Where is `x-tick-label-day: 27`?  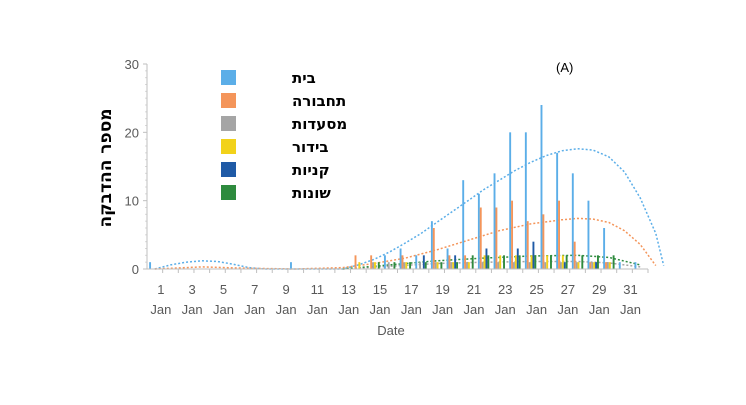 x-tick-label-day: 27 is located at coordinates (568, 289).